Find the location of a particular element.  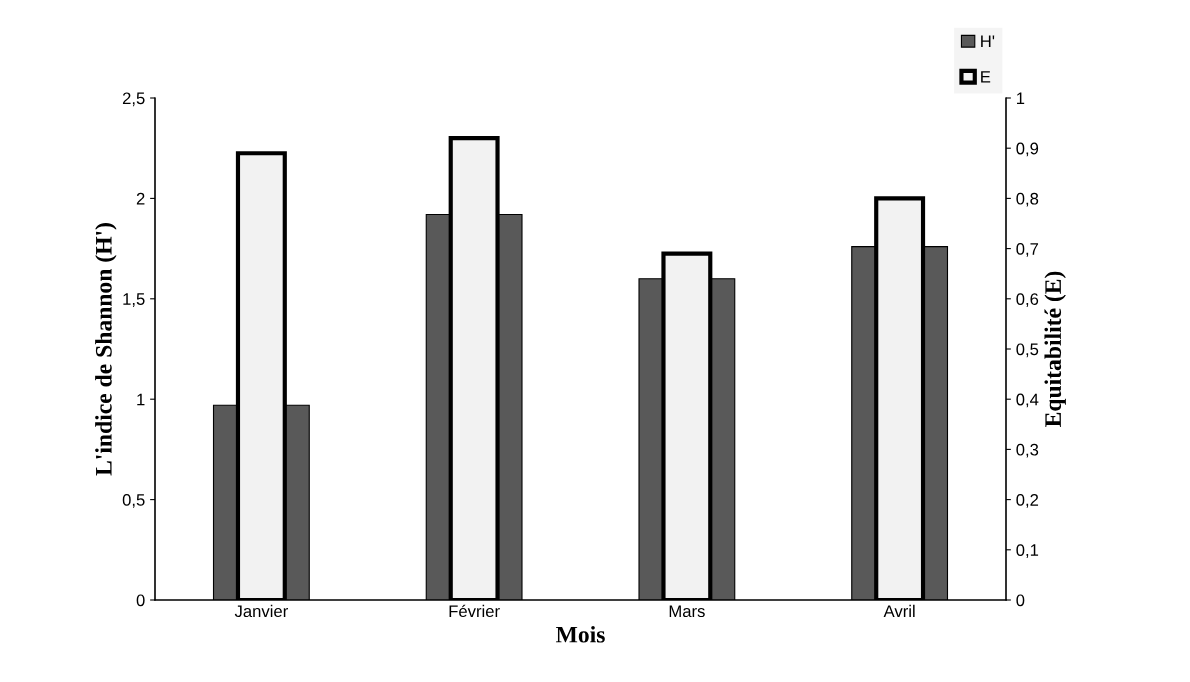

x-tick-label: Mars is located at coordinates (687, 611).